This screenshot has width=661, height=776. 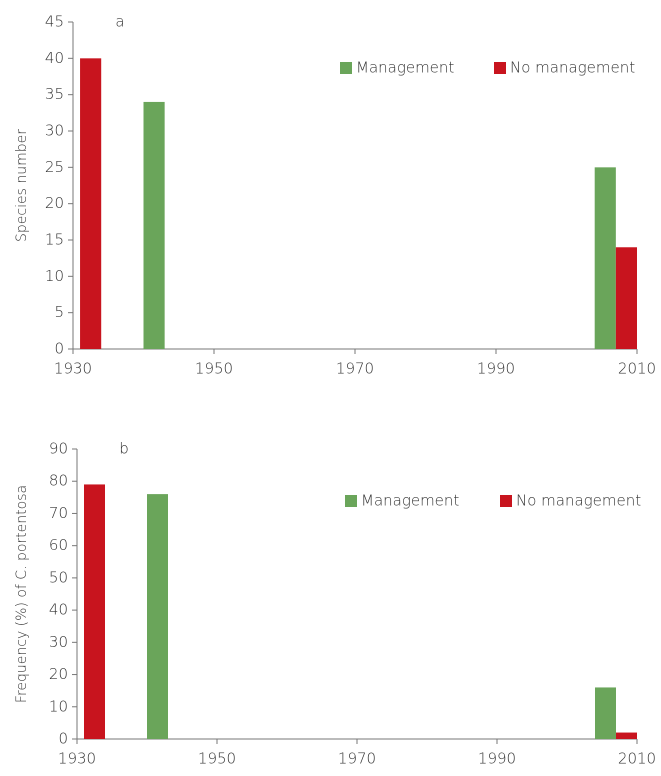 What do you see at coordinates (58, 481) in the screenshot?
I see `y-tick-label: 80` at bounding box center [58, 481].